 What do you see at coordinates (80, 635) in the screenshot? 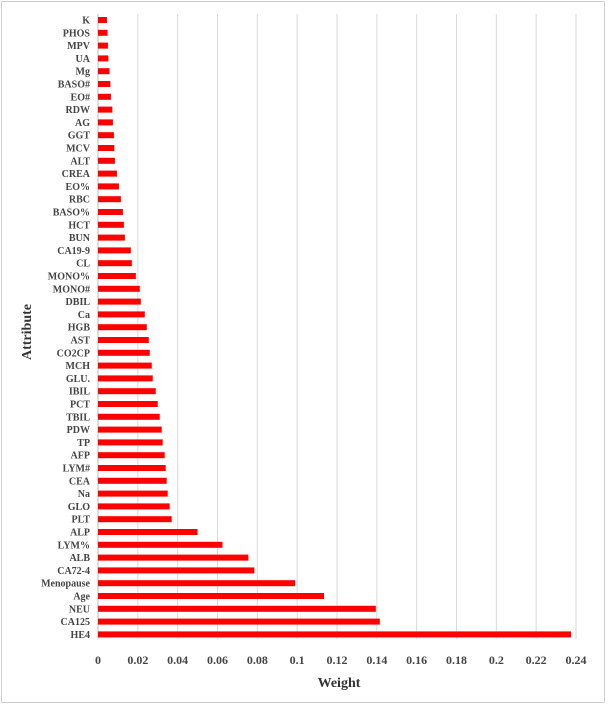
I see `y-tick-label: HE4` at bounding box center [80, 635].